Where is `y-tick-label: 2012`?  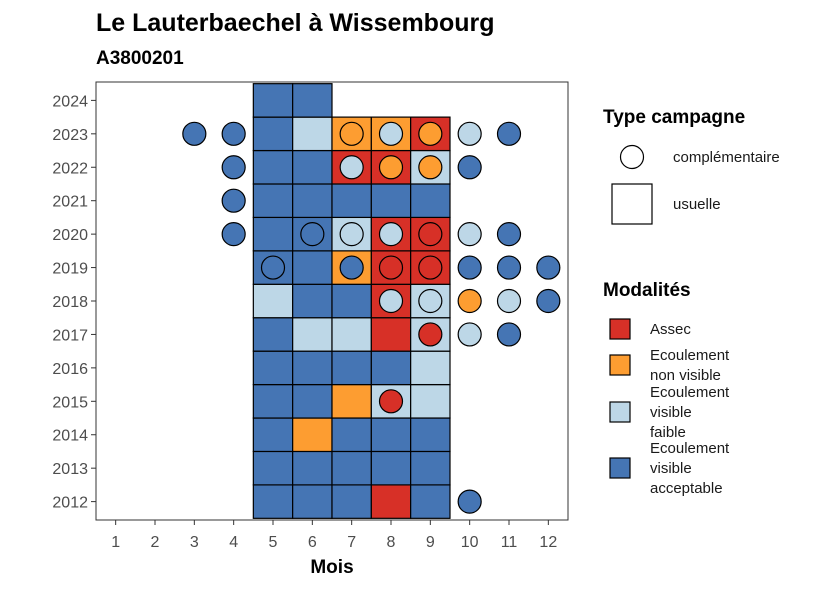
y-tick-label: 2012 is located at coordinates (70, 503).